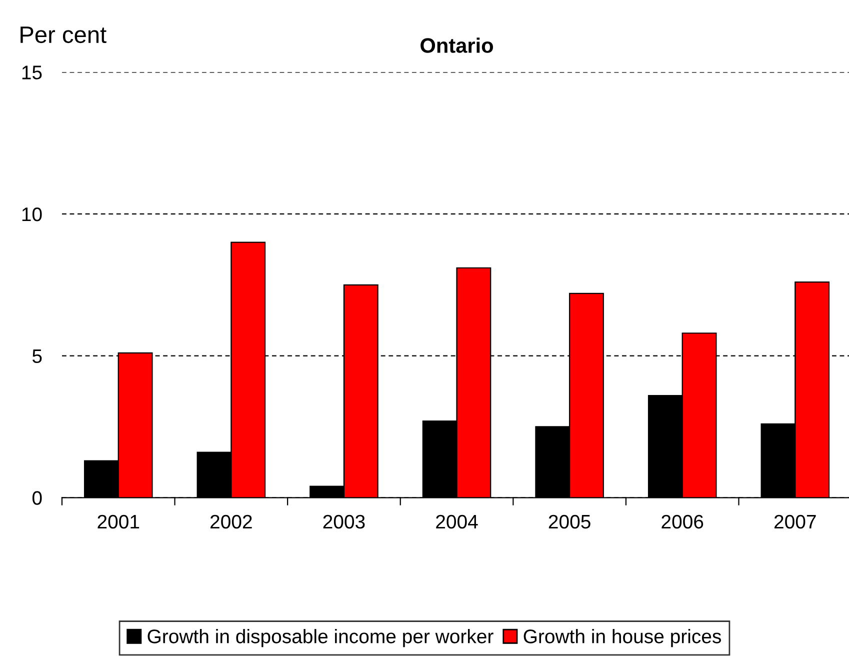 The width and height of the screenshot is (849, 668). Describe the element at coordinates (119, 521) in the screenshot. I see `x-tick-label: 2001` at that location.